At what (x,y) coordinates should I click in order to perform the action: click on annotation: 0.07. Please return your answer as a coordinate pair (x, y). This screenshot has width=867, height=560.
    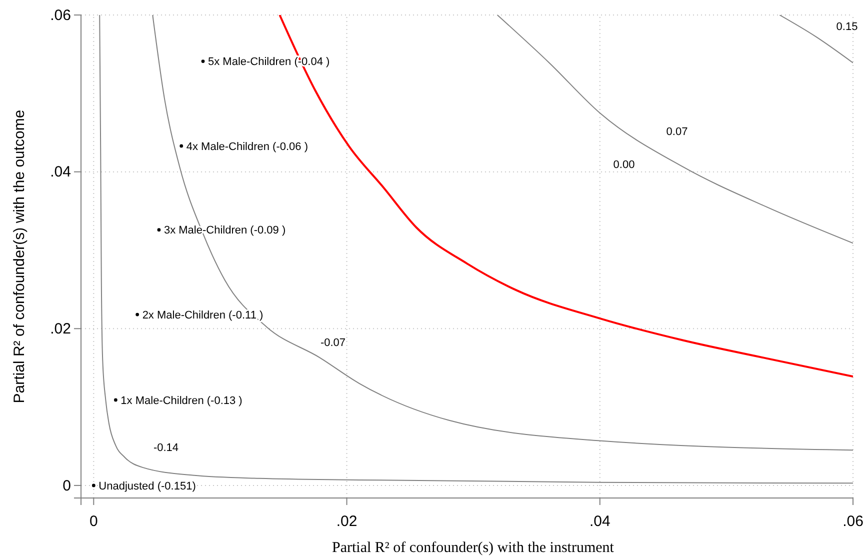
    Looking at the image, I should click on (677, 132).